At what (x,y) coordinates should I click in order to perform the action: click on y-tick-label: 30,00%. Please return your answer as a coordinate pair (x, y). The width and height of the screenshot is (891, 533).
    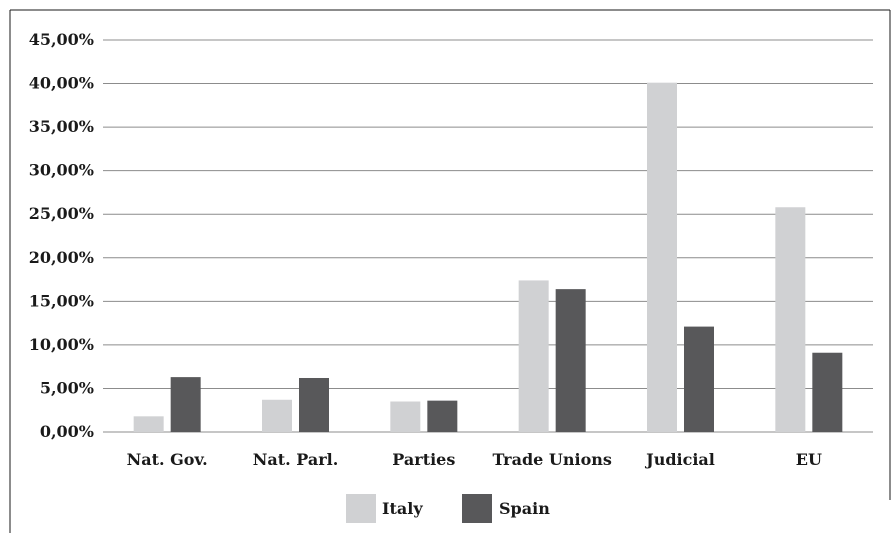
    Looking at the image, I should click on (61, 170).